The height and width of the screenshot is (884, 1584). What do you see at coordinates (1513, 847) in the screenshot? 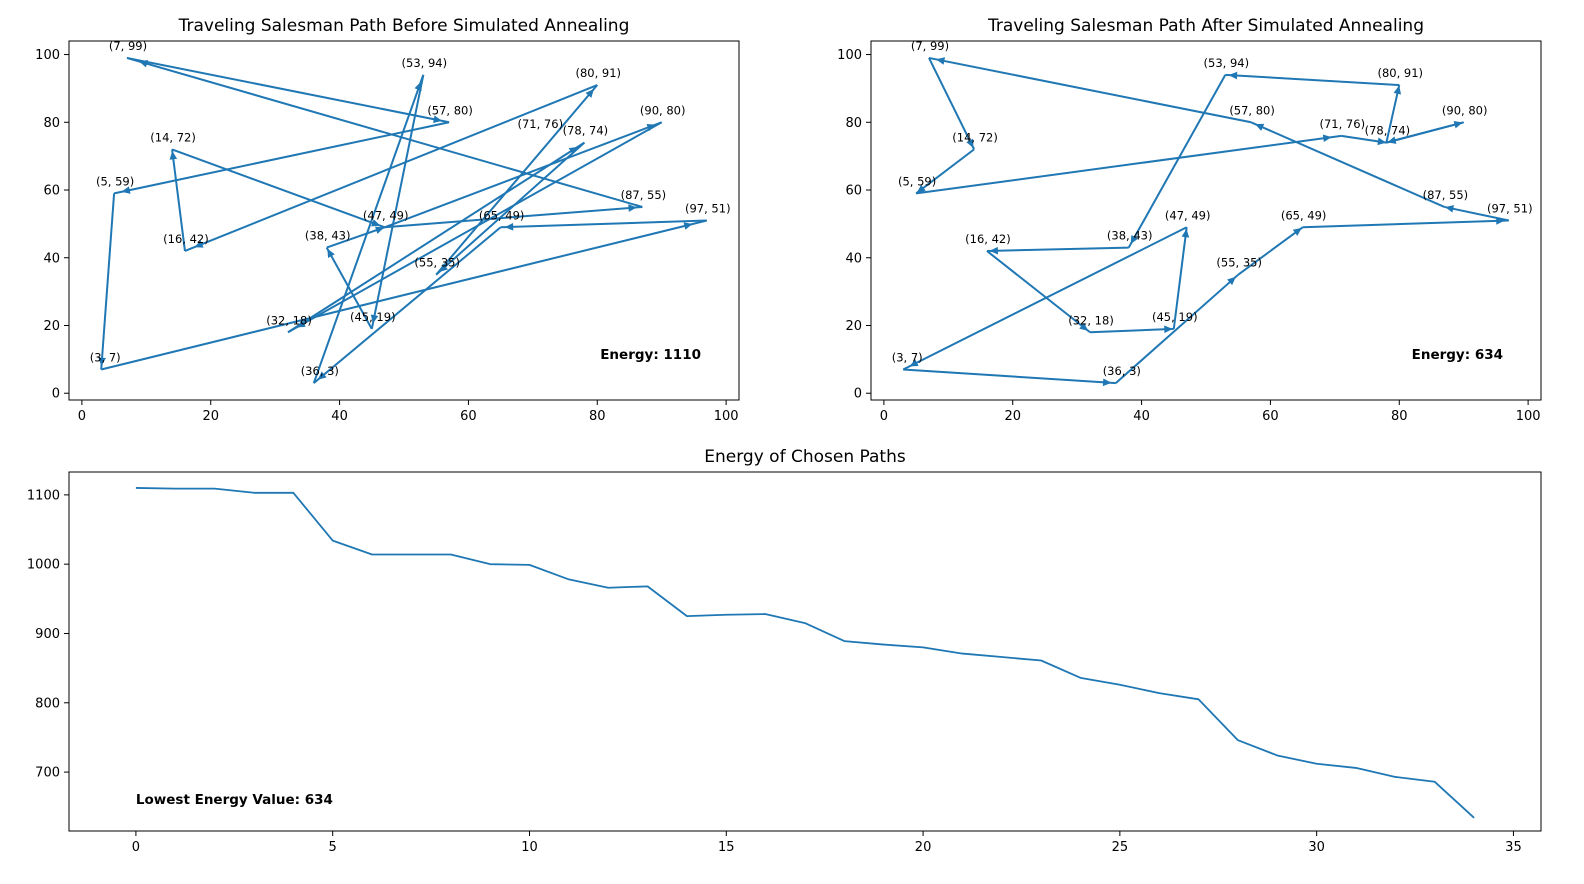
I see `x-tick-label: 35` at bounding box center [1513, 847].